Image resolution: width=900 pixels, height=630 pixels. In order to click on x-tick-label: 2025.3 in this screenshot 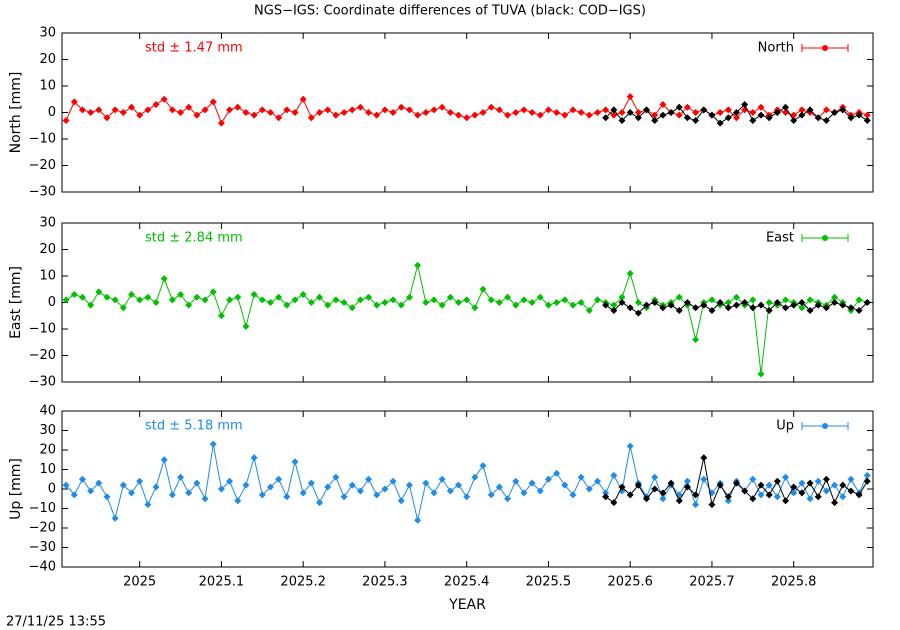, I will do `click(385, 582)`.